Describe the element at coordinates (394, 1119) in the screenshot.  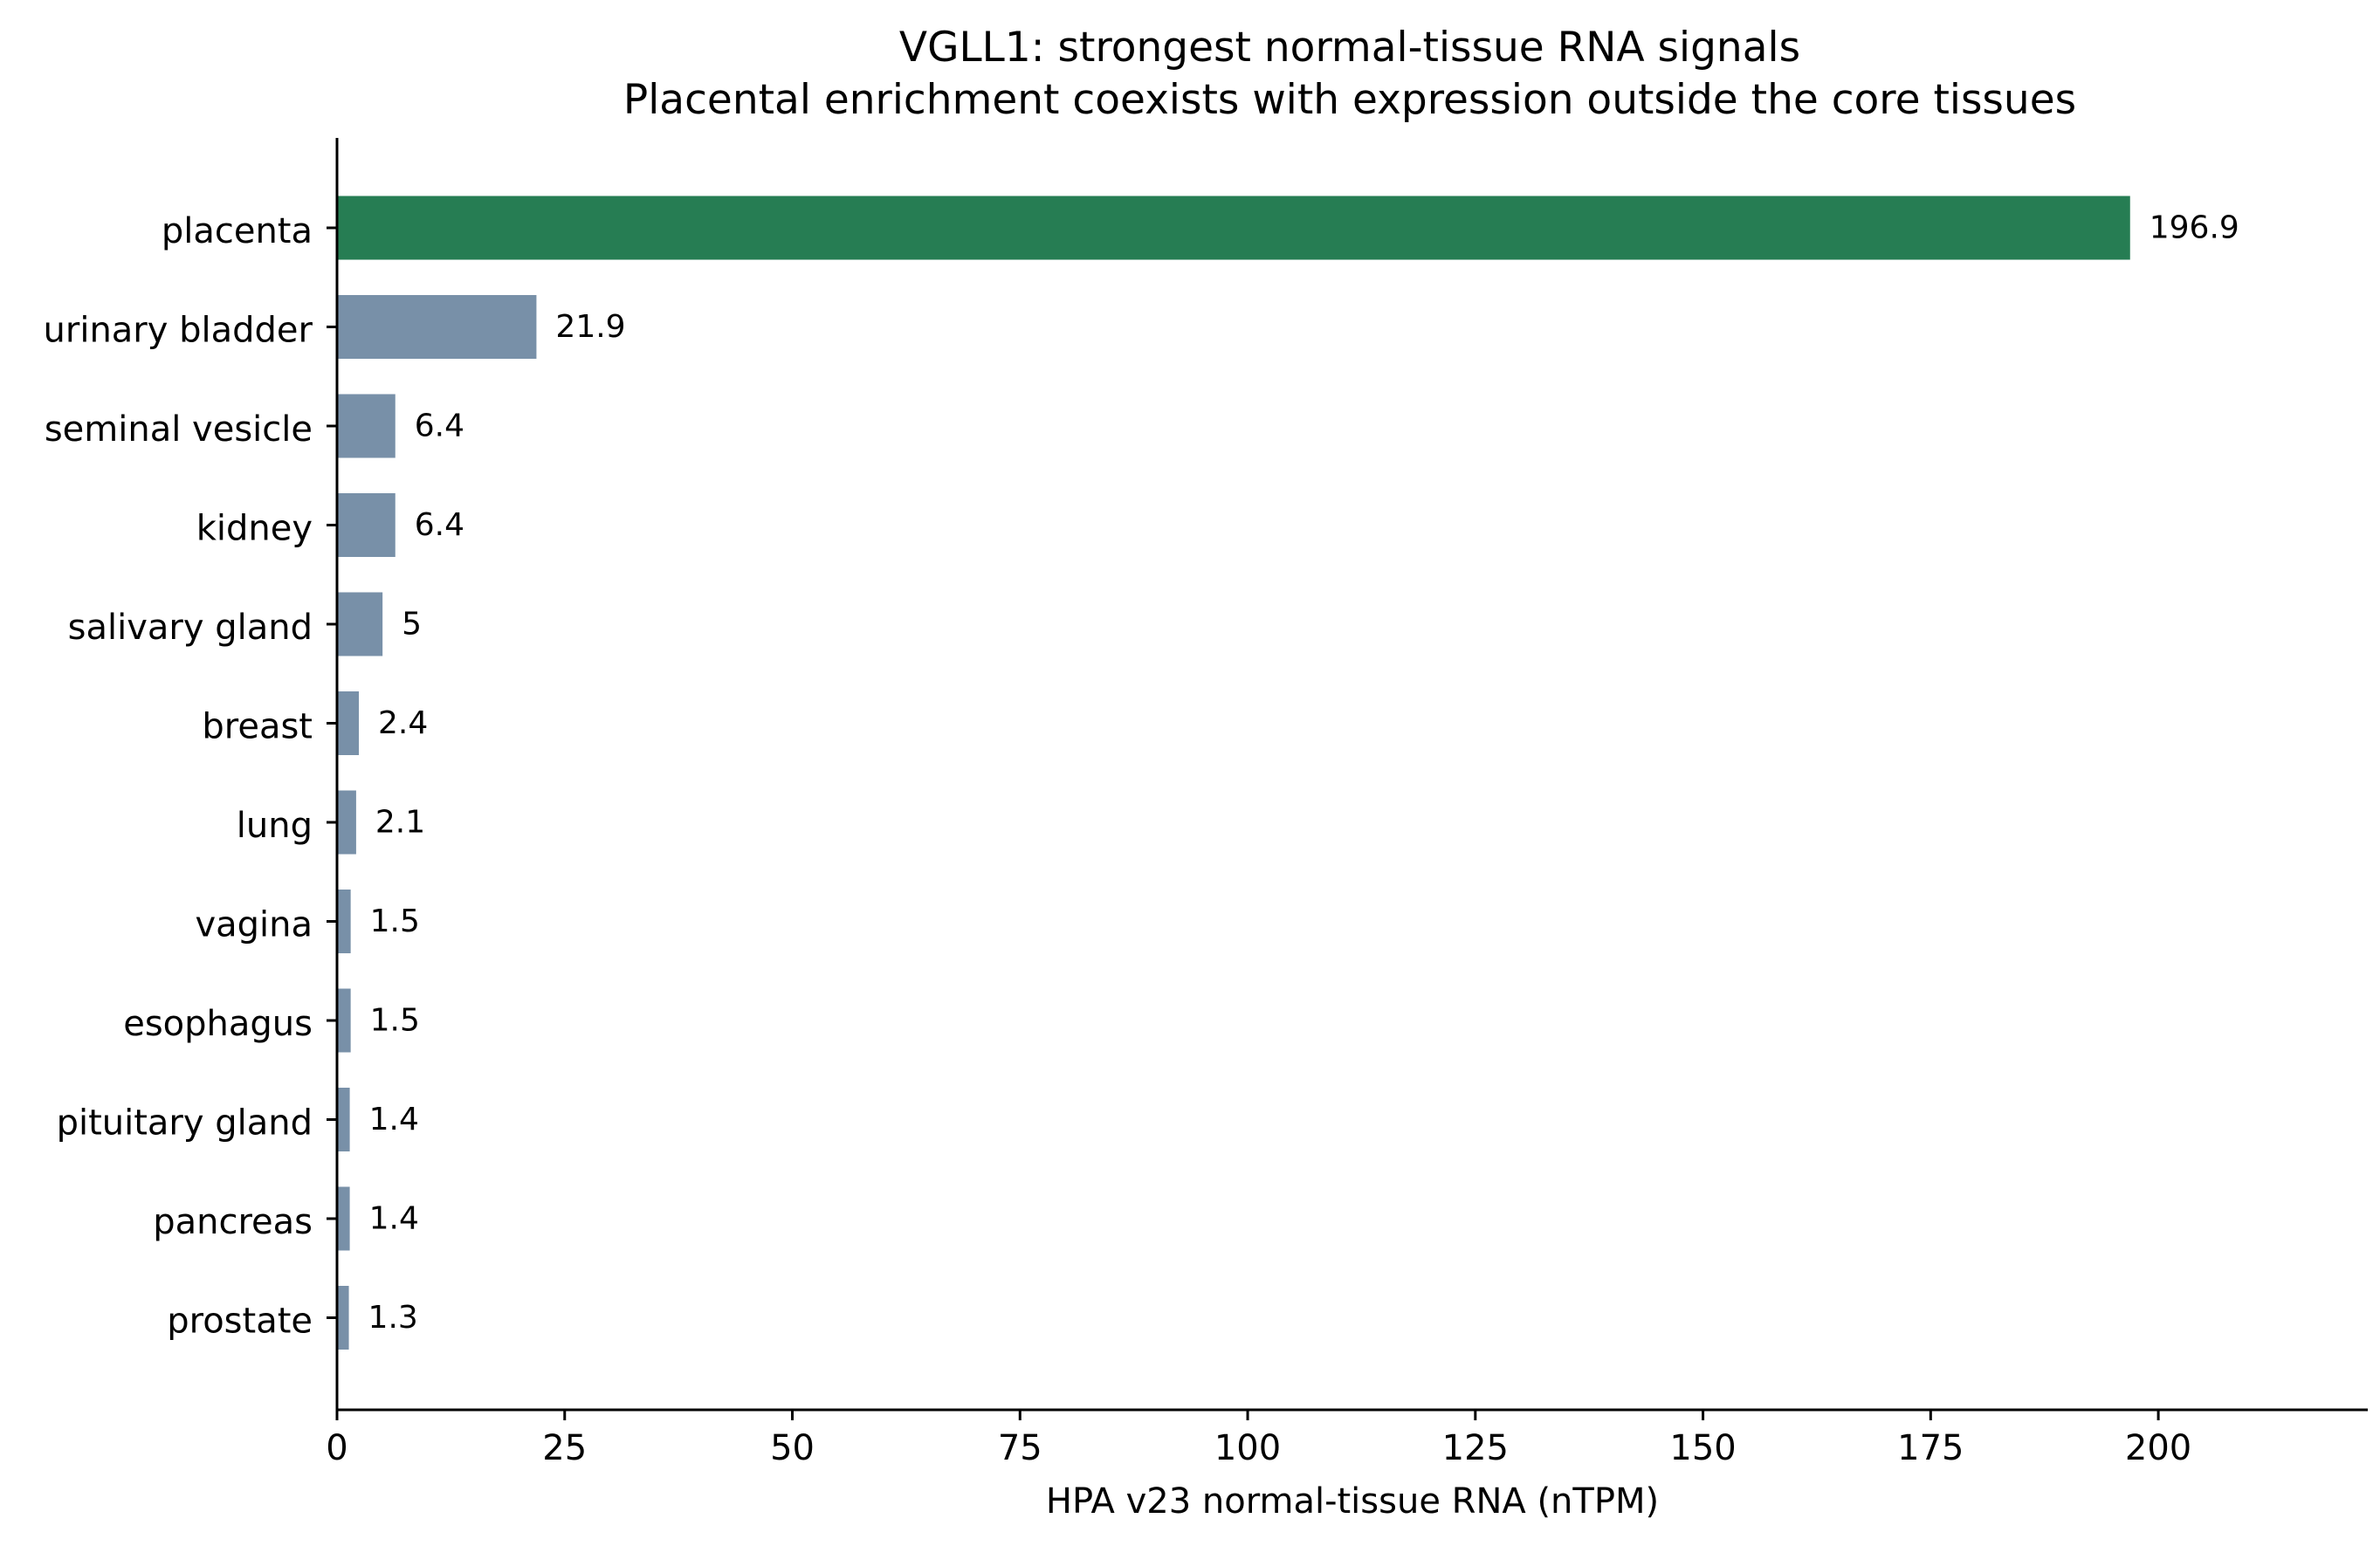
I see `value-label-pituitary-gland: 1.4` at that location.